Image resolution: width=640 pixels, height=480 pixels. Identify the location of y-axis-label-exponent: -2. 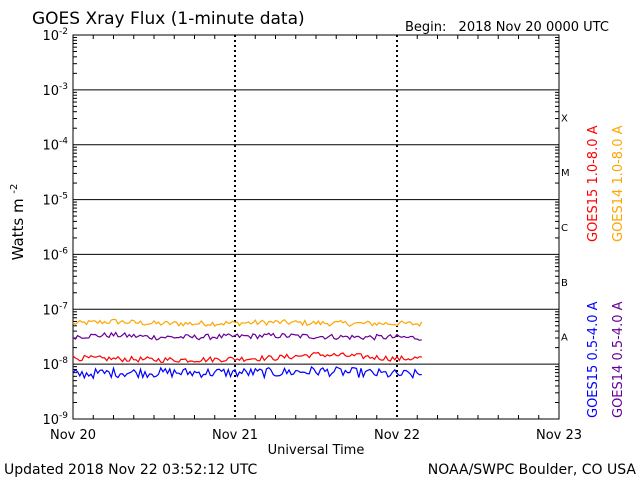
(14, 189).